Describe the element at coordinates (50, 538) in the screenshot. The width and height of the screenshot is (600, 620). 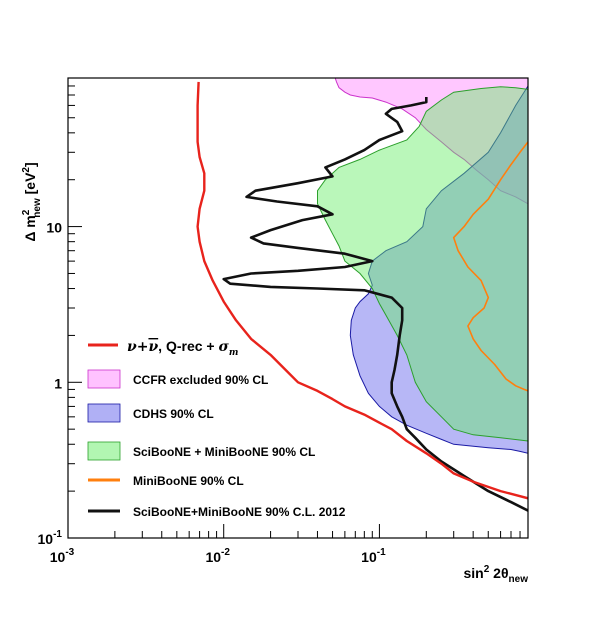
I see `y-tick-label: 10-1` at that location.